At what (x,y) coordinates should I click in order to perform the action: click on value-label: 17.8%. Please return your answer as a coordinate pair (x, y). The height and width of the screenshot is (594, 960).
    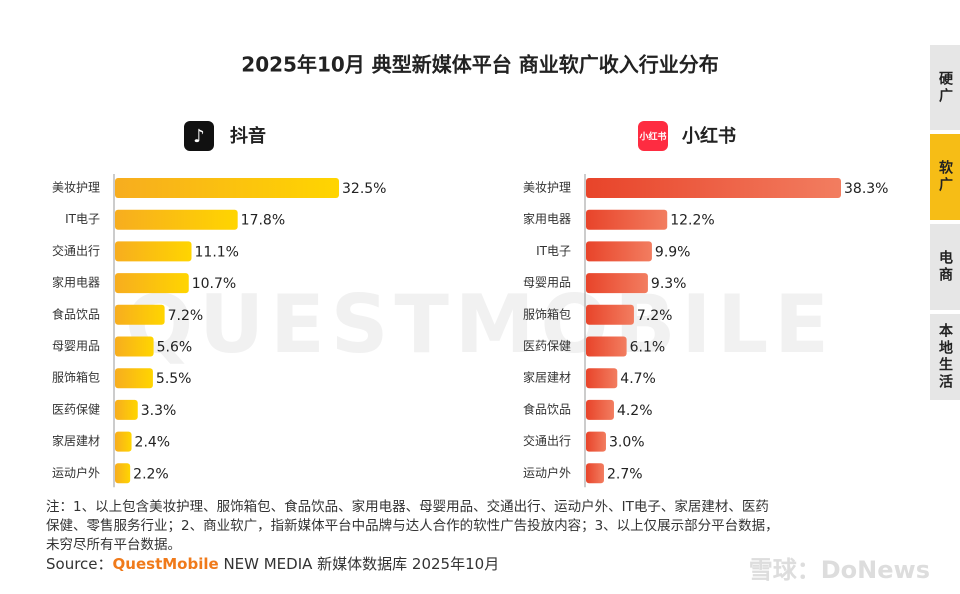
    Looking at the image, I should click on (263, 221).